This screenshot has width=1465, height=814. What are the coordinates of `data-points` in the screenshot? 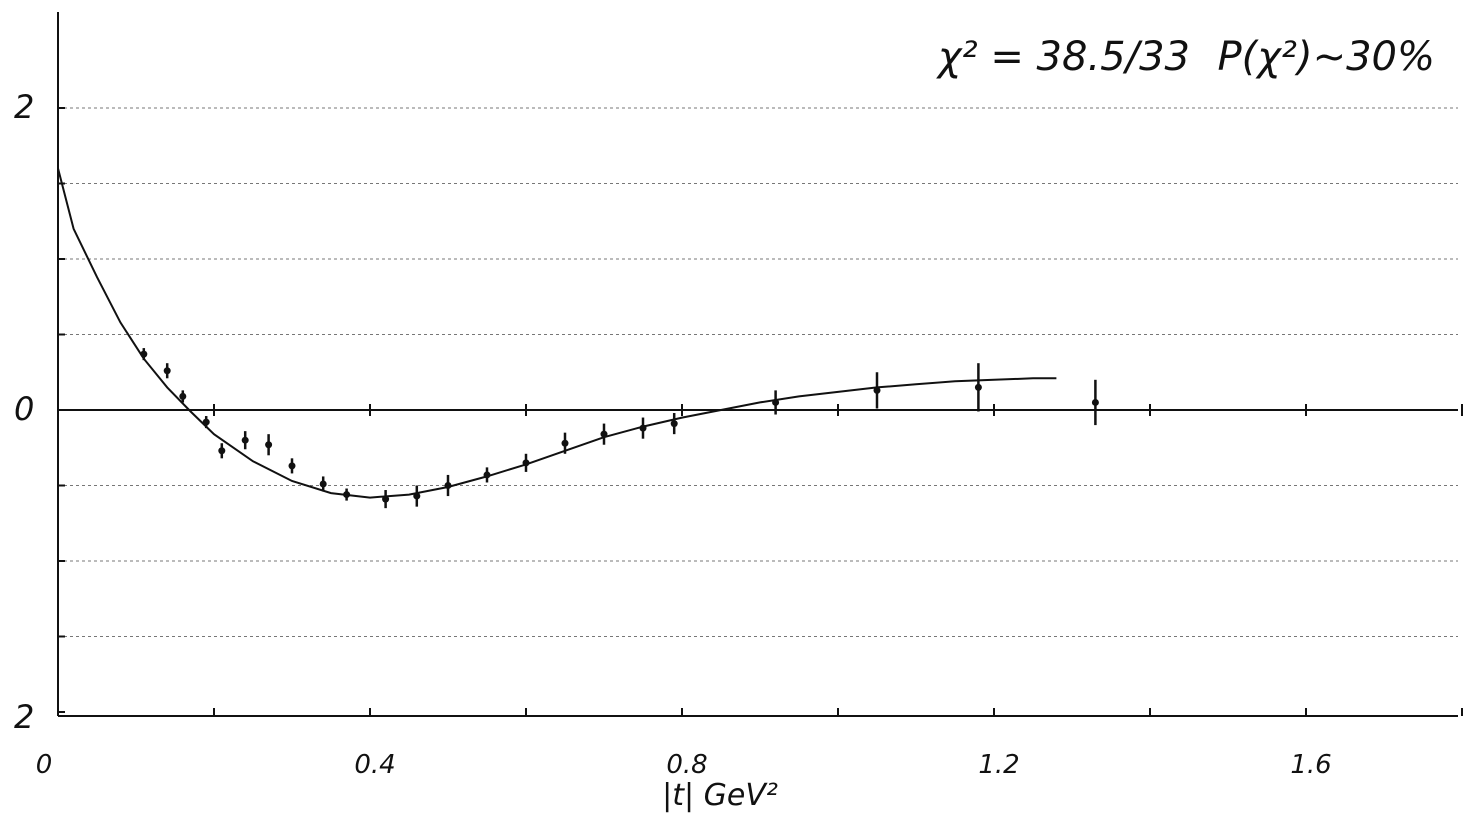 It's located at (619, 428).